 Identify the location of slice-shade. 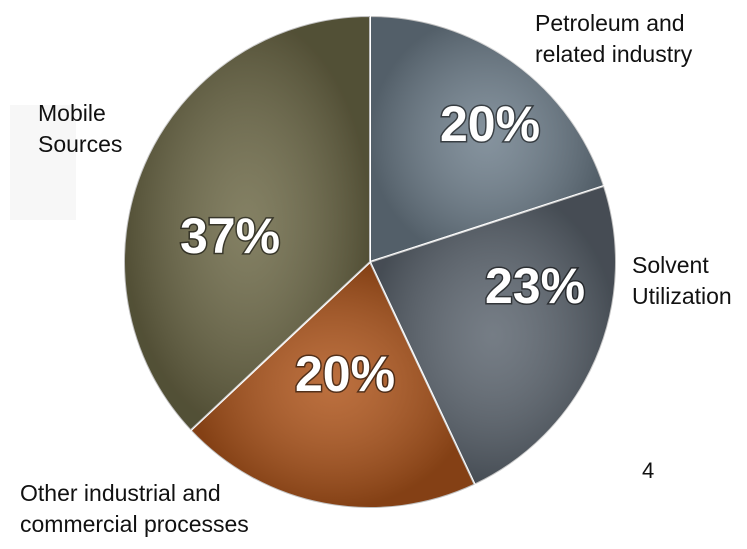
(487, 139).